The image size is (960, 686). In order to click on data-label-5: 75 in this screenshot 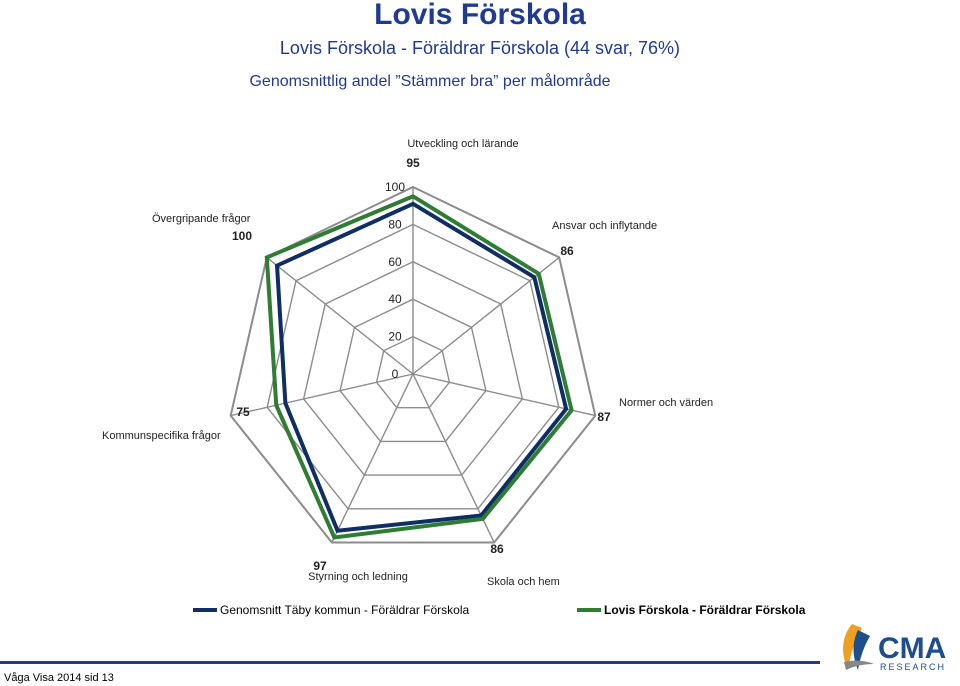, I will do `click(243, 412)`.